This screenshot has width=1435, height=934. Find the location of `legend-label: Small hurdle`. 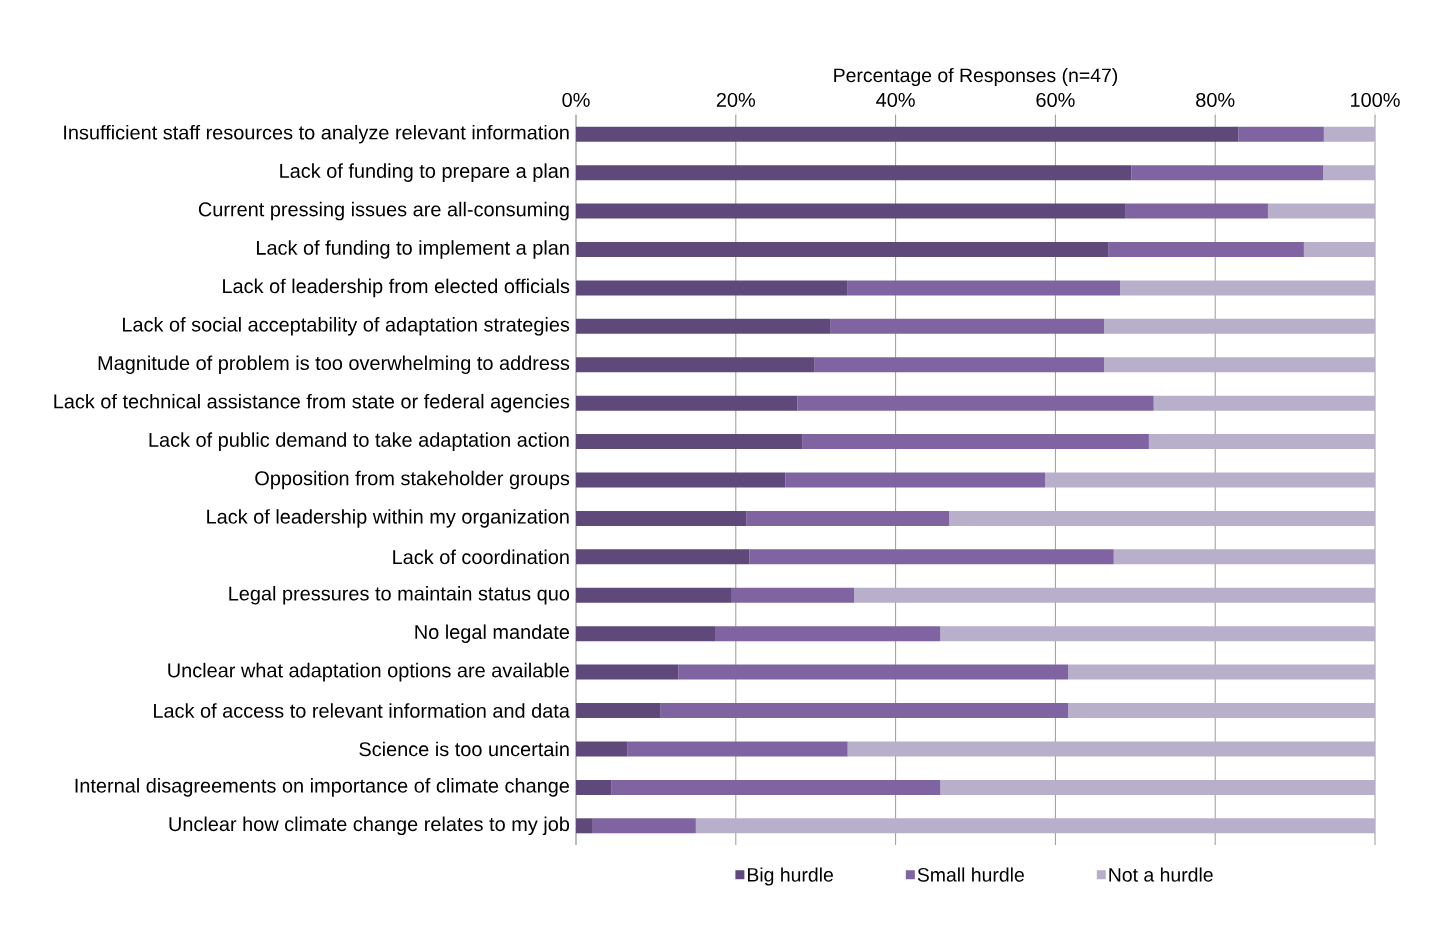

legend-label: Small hurdle is located at coordinates (970, 874).